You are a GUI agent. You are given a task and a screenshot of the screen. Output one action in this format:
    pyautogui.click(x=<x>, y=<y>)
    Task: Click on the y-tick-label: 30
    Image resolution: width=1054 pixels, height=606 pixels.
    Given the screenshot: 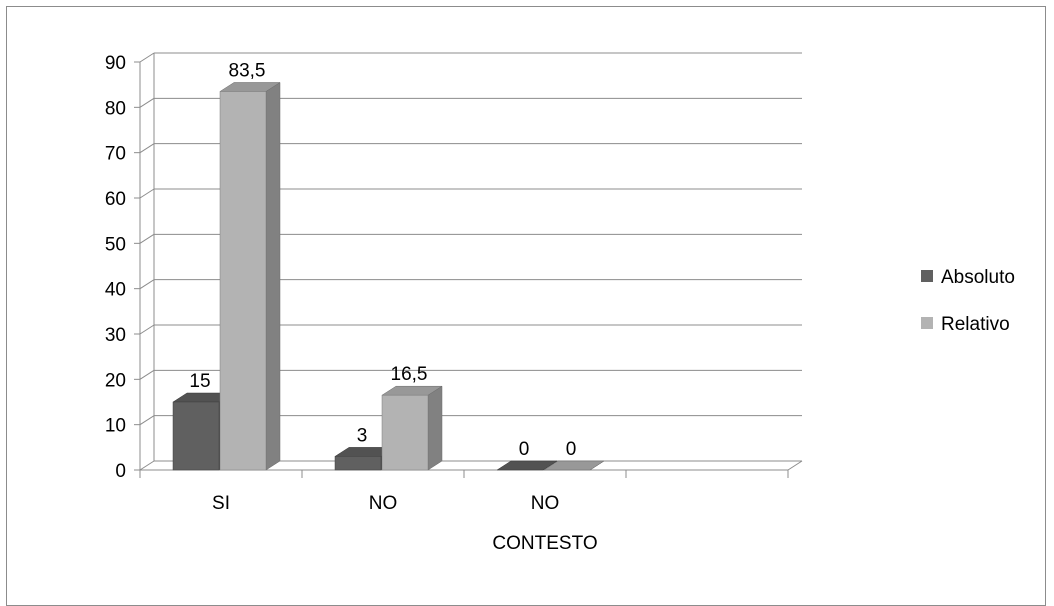 What is the action you would take?
    pyautogui.click(x=115, y=335)
    